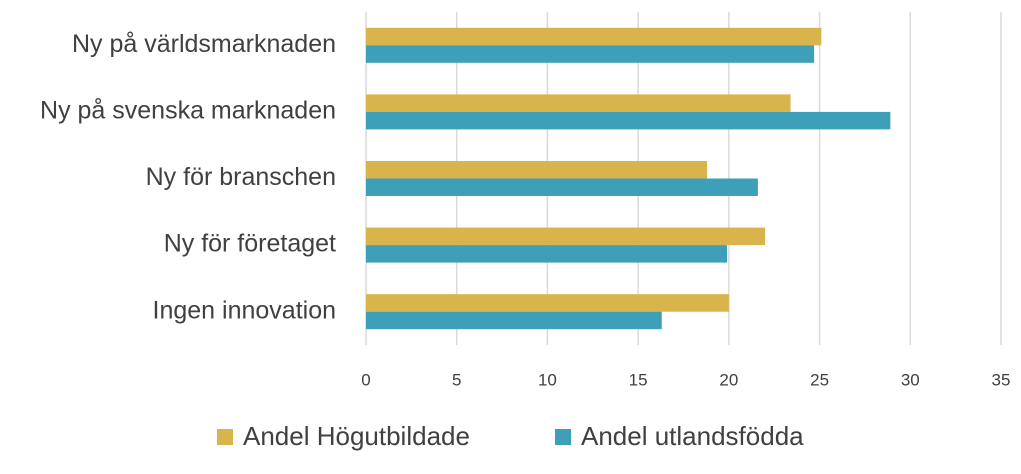 This screenshot has width=1021, height=474. Describe the element at coordinates (910, 379) in the screenshot. I see `x-tick-label: 30` at that location.